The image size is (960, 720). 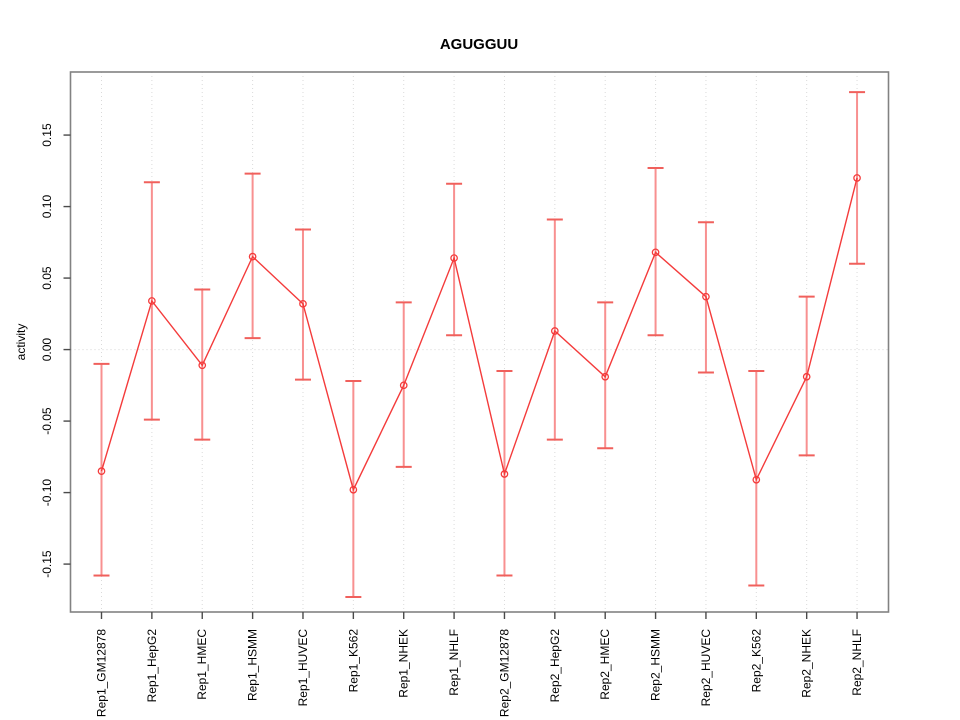 What do you see at coordinates (706, 668) in the screenshot?
I see `x-tick-label: Rep2_HUVEC` at bounding box center [706, 668].